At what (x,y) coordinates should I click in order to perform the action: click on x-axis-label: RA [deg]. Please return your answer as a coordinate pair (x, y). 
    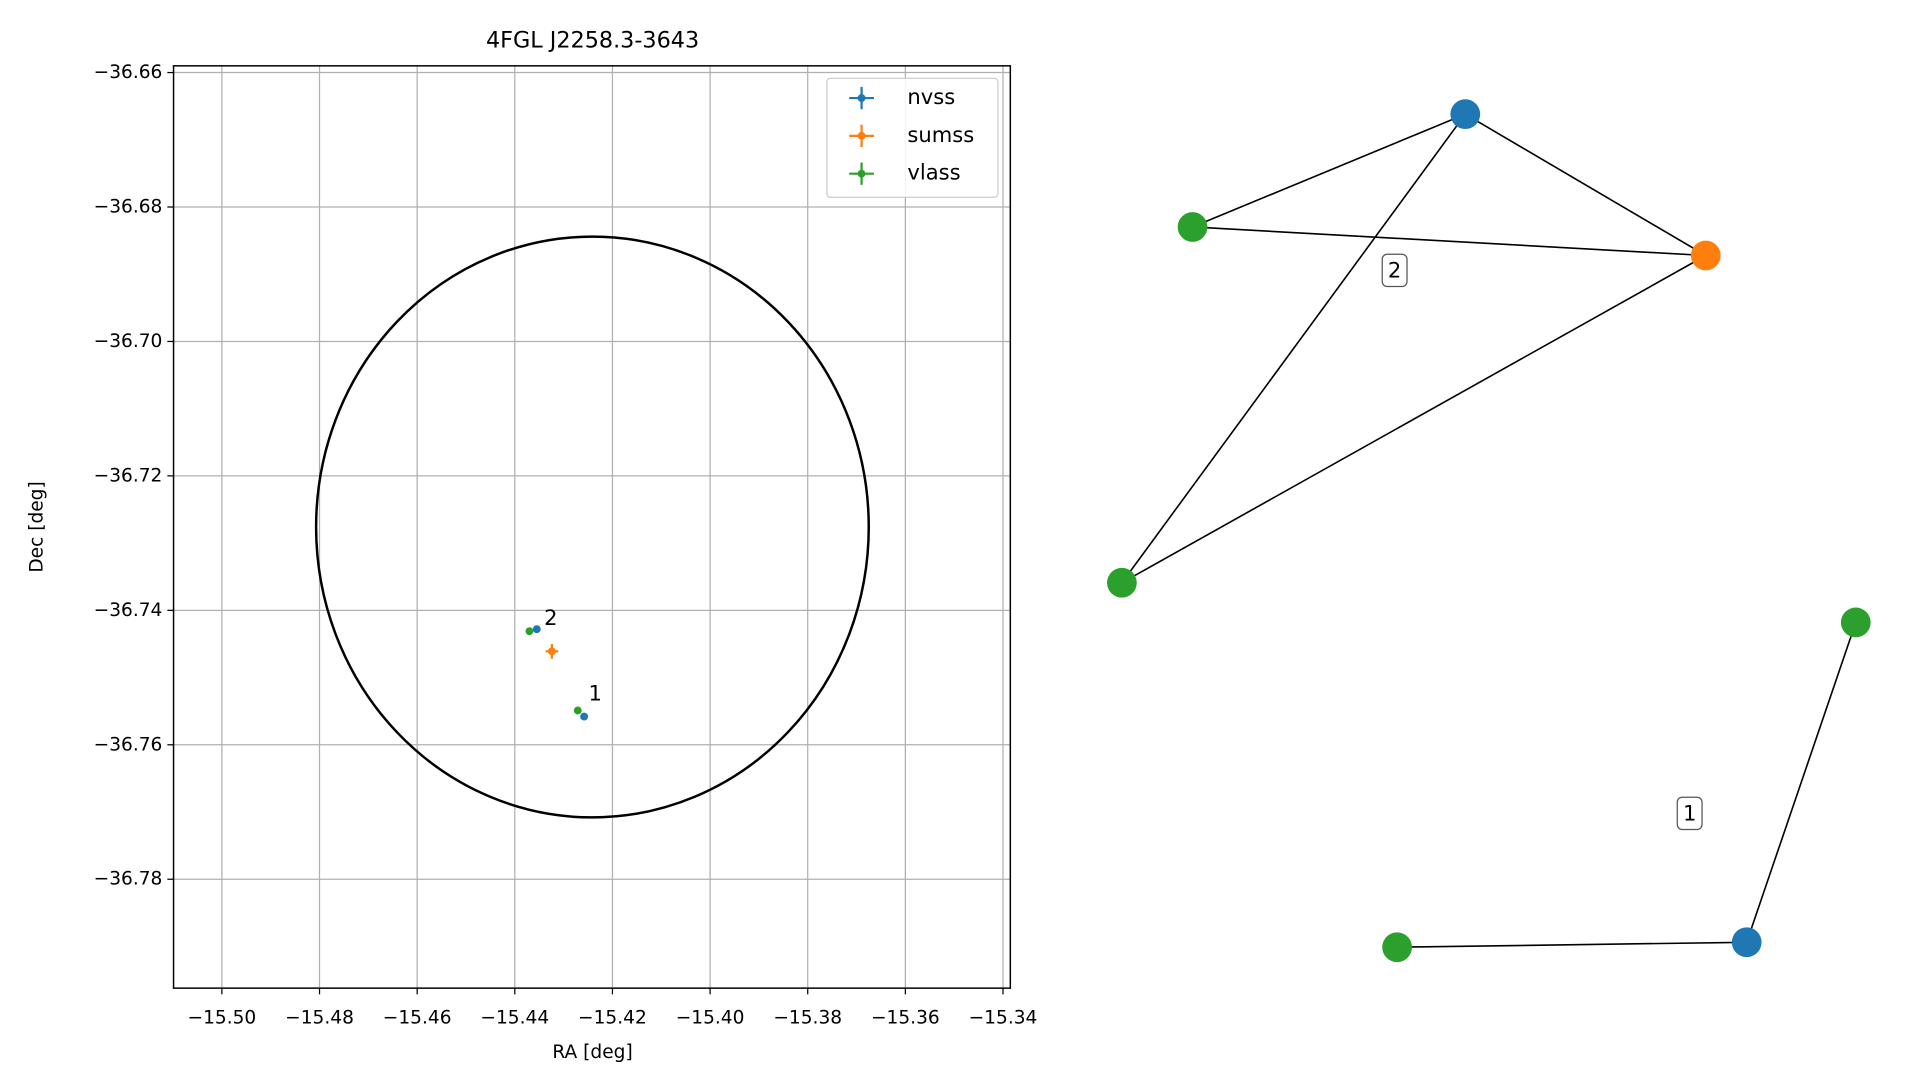
    Looking at the image, I should click on (592, 1052).